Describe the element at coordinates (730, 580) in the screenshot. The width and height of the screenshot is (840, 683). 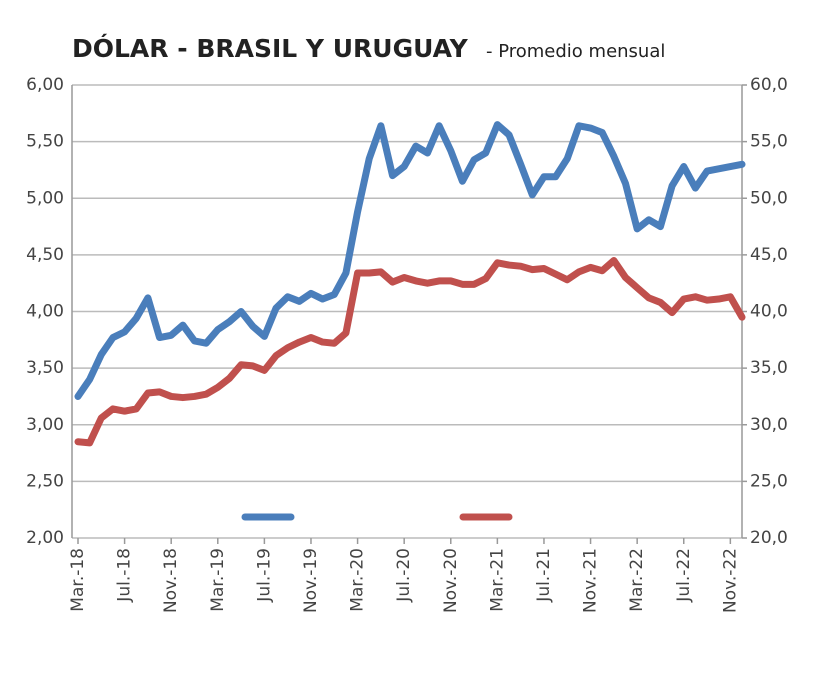
I see `x-tick-label: Nov.-22` at that location.